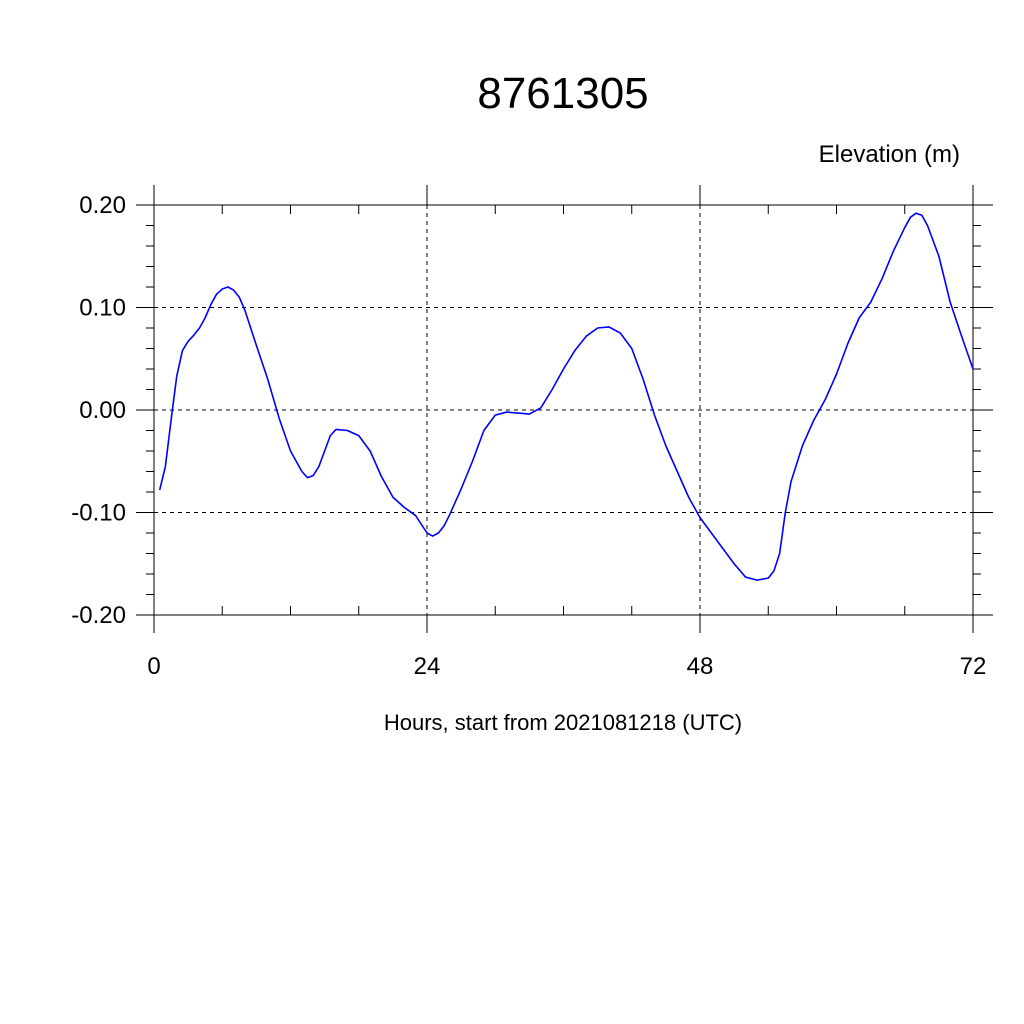 The image size is (1024, 1024). Describe the element at coordinates (98, 615) in the screenshot. I see `y-tick-label: -0.20` at that location.